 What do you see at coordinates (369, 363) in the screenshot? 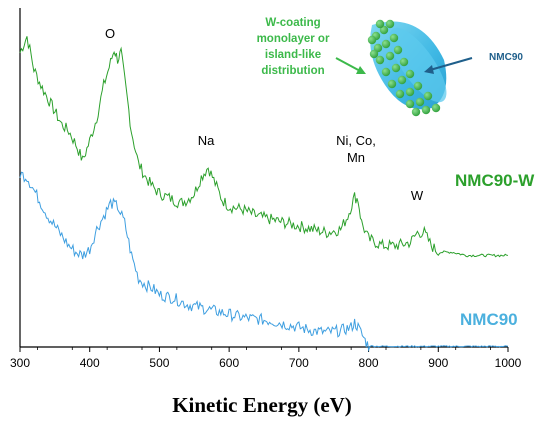
I see `x-tick-label-800: 800` at bounding box center [369, 363].